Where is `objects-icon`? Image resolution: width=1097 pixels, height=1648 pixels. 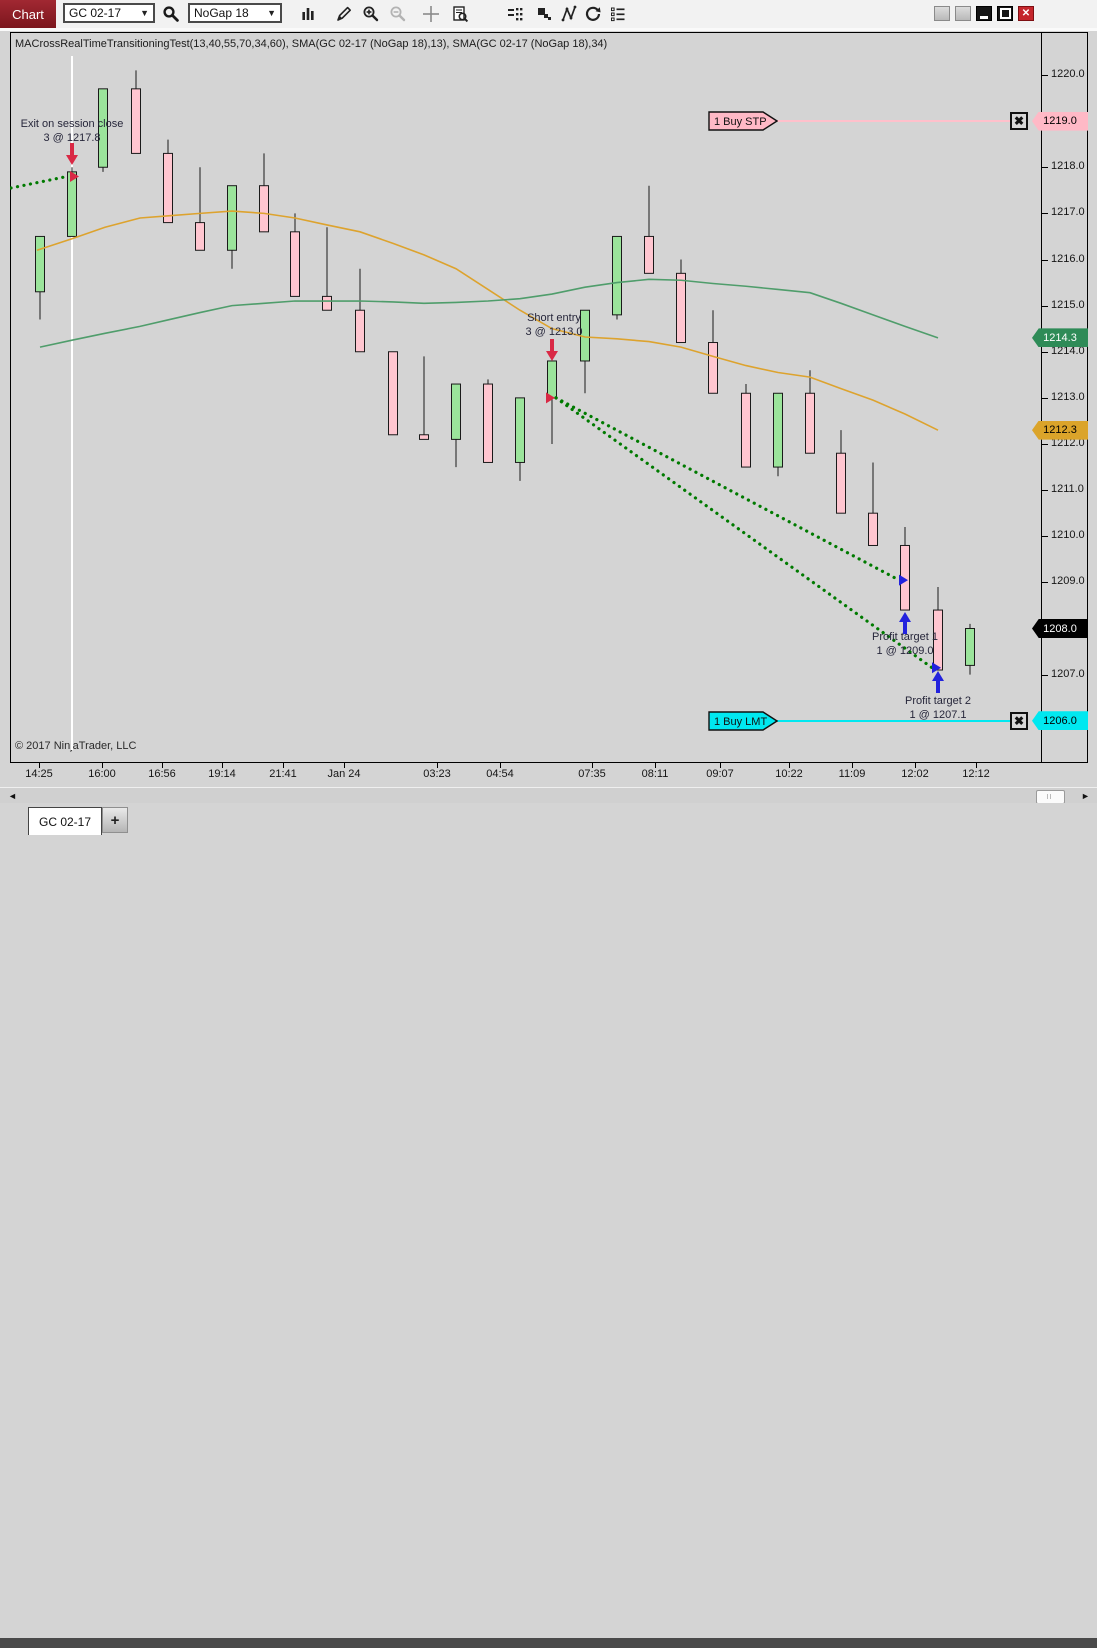 objects-icon is located at coordinates (544, 14).